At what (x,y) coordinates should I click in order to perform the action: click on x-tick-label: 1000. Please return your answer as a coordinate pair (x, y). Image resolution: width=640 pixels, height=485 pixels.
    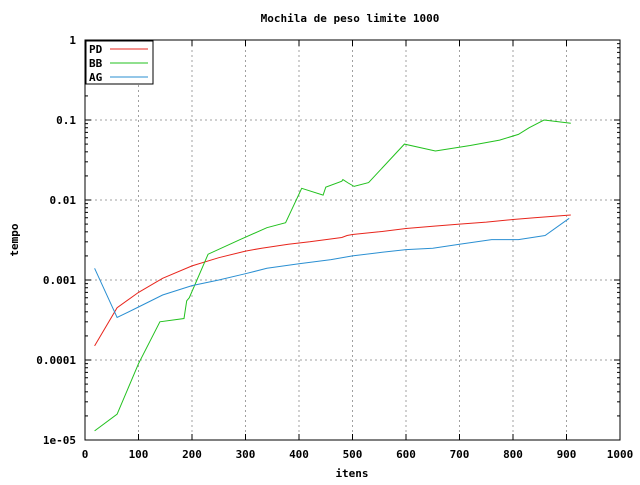
    Looking at the image, I should click on (620, 454).